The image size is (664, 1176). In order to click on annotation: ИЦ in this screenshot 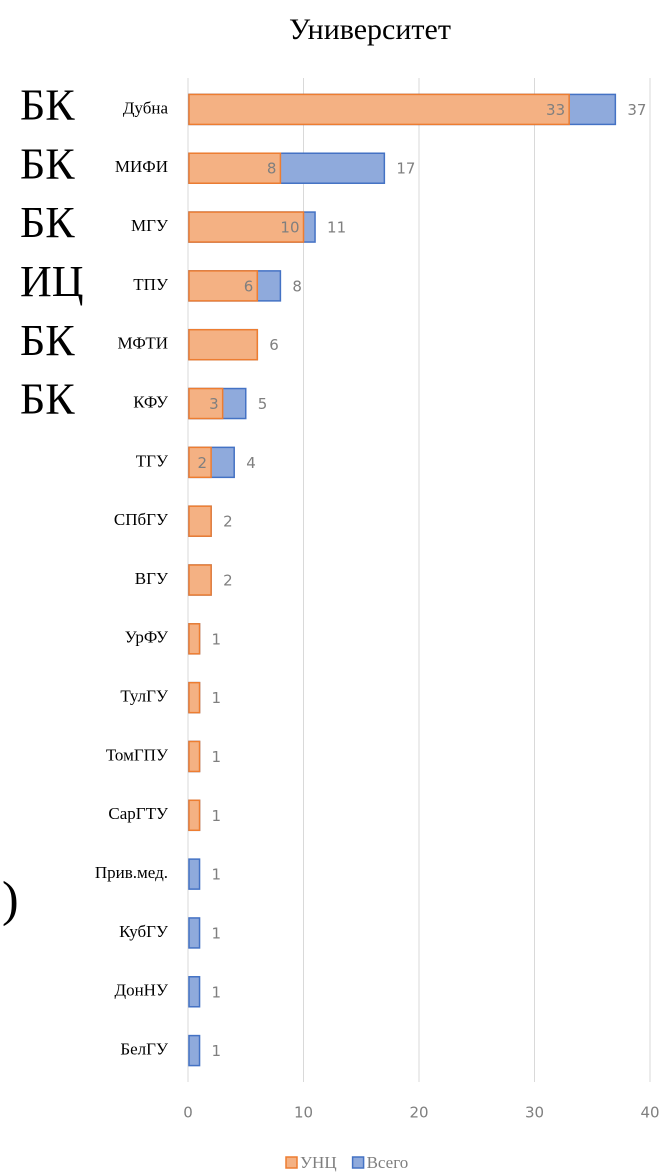, I will do `click(52, 281)`.